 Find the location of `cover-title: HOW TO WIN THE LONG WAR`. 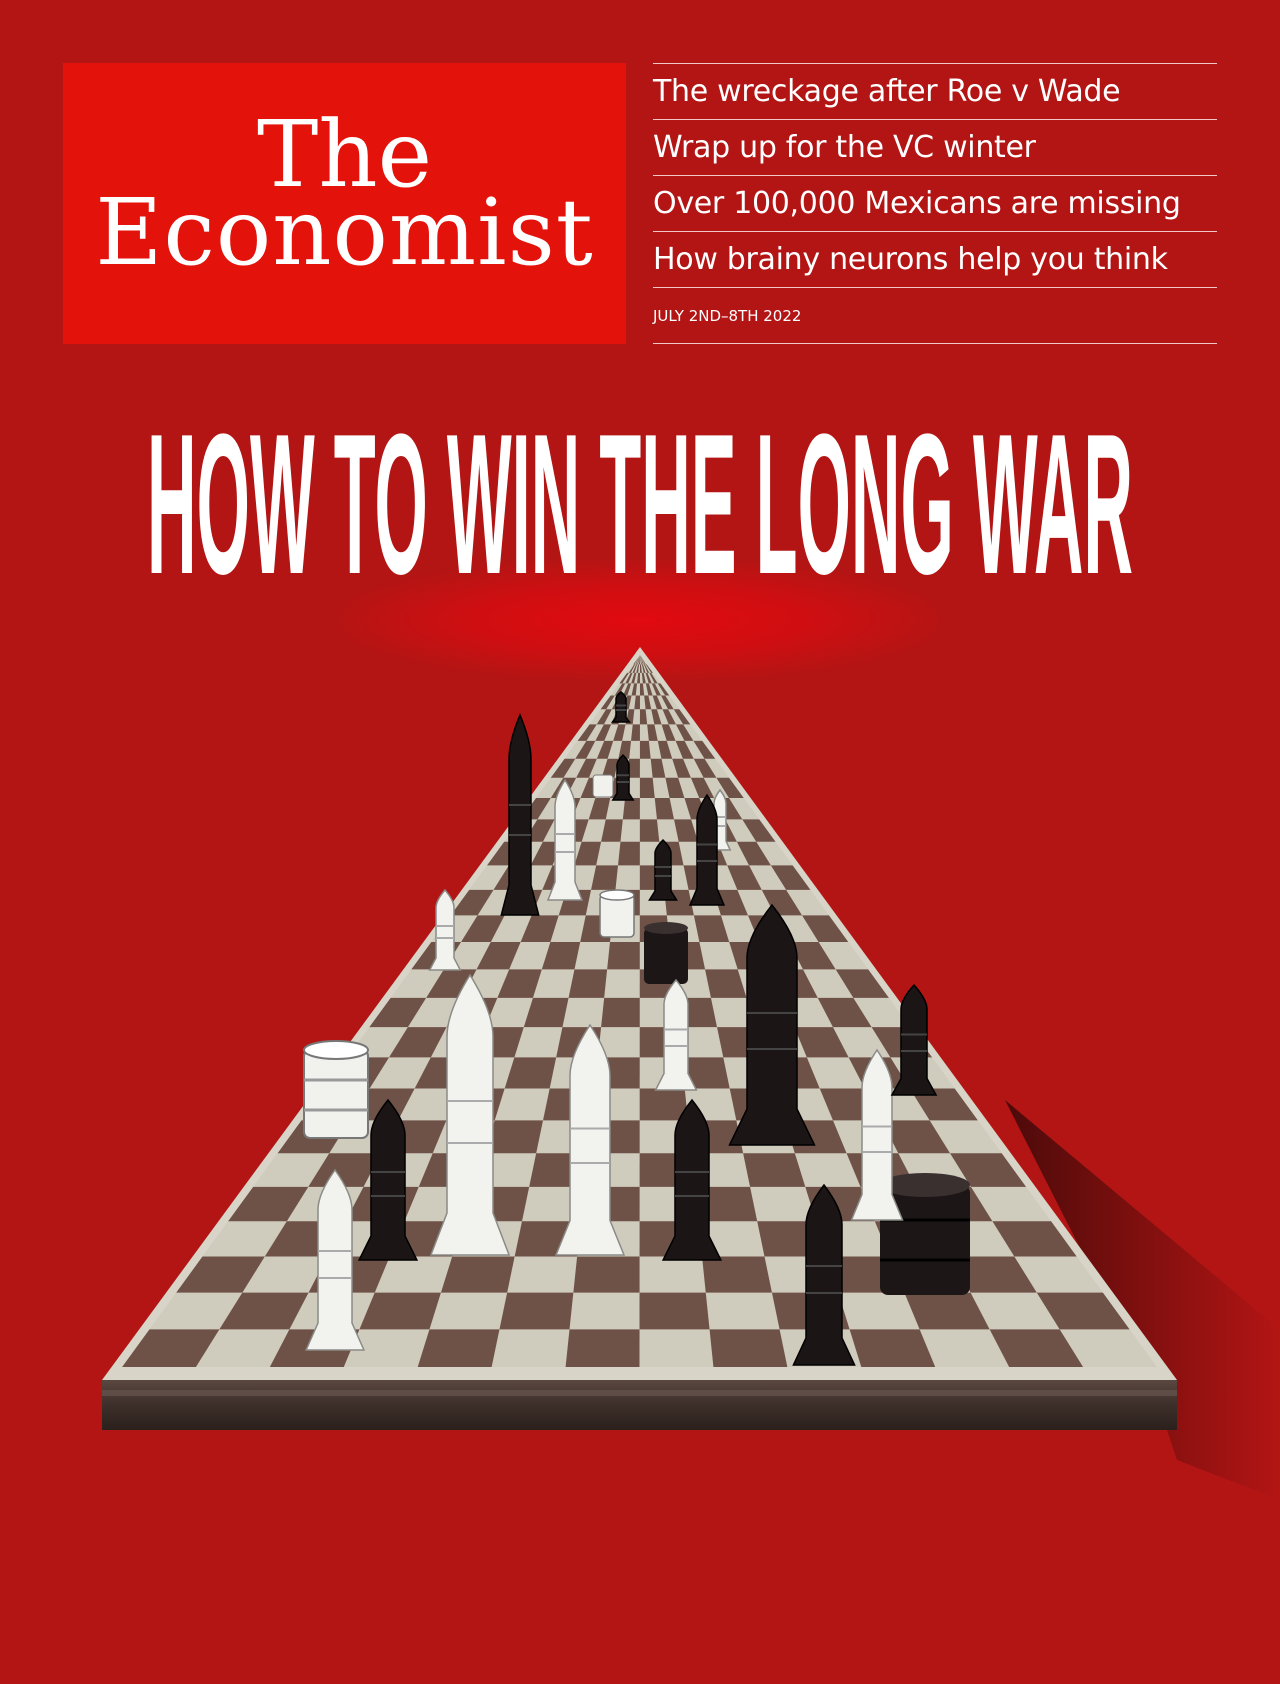

cover-title: HOW TO WIN THE LONG WAR is located at coordinates (640, 500).